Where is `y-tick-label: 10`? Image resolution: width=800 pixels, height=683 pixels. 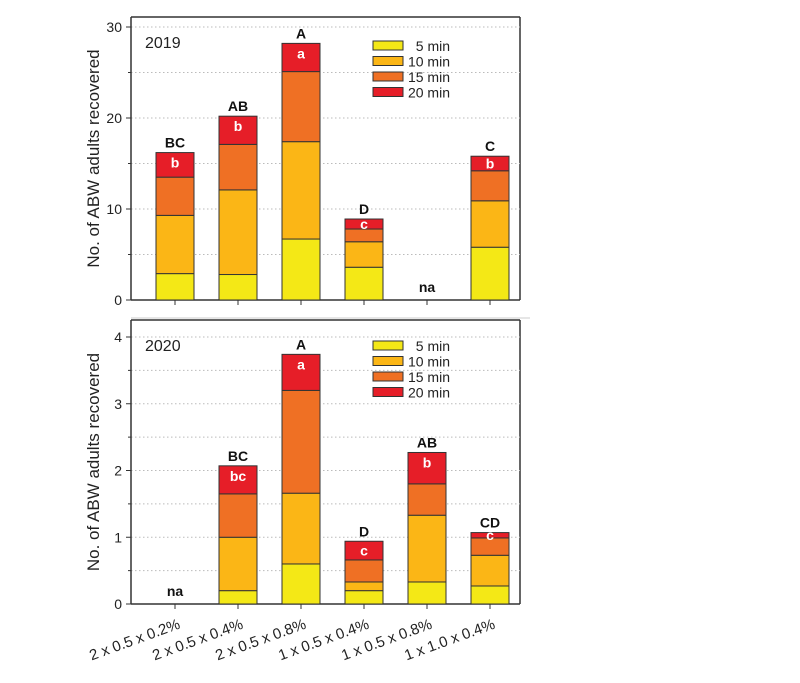 y-tick-label: 10 is located at coordinates (114, 209).